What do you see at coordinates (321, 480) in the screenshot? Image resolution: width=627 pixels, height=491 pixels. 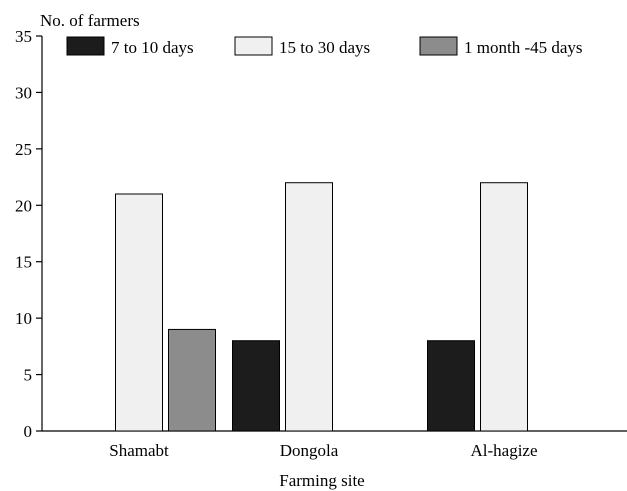 I see `x-axis-title: Farming site` at bounding box center [321, 480].